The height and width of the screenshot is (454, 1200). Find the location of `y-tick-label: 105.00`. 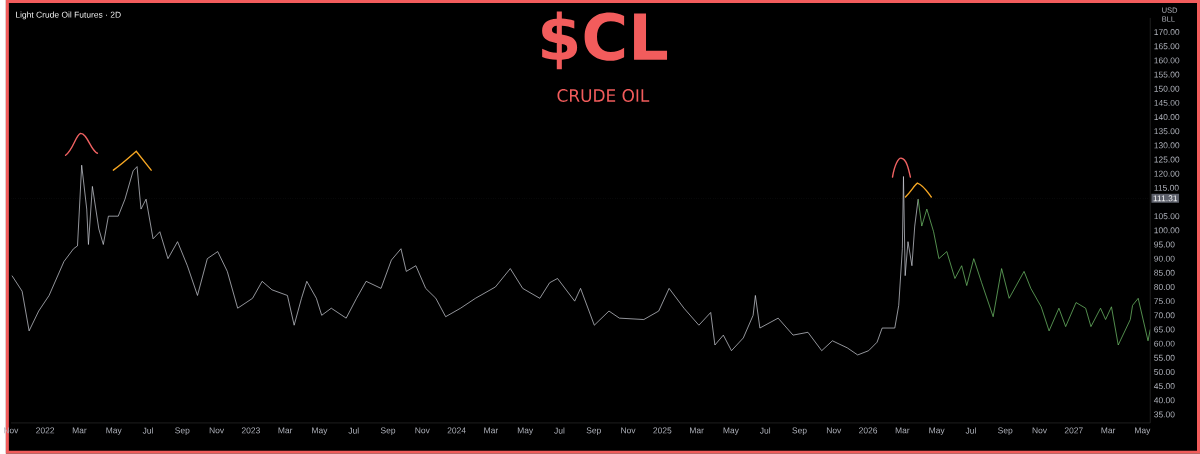

y-tick-label: 105.00 is located at coordinates (1167, 216).